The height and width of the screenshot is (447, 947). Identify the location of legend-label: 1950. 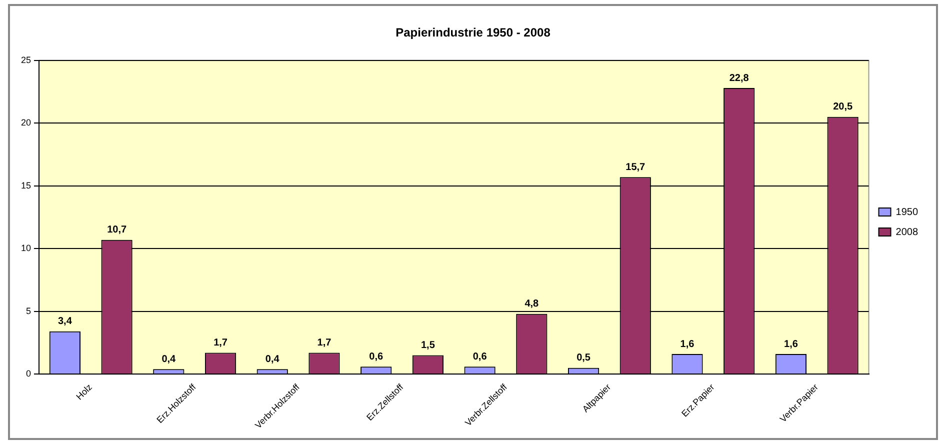
(907, 212).